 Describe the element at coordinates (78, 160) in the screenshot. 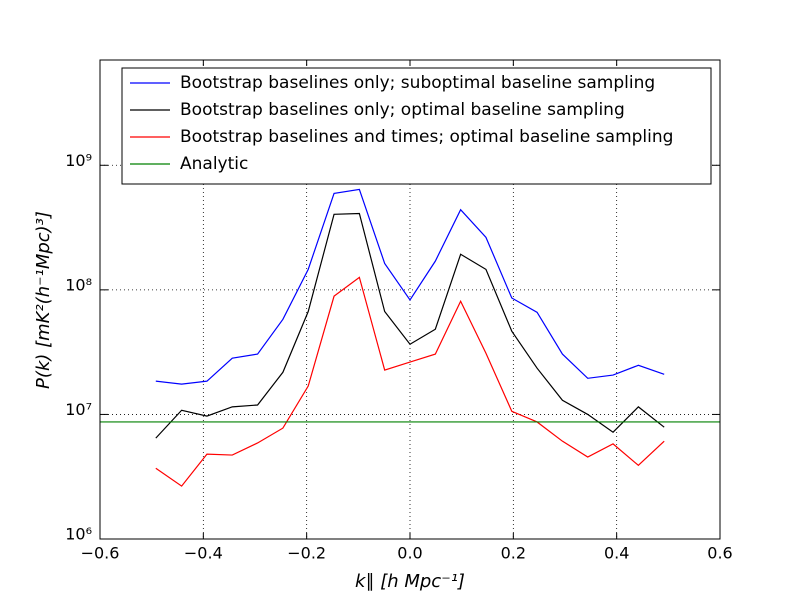

I see `y-tick-label: 10⁹` at that location.